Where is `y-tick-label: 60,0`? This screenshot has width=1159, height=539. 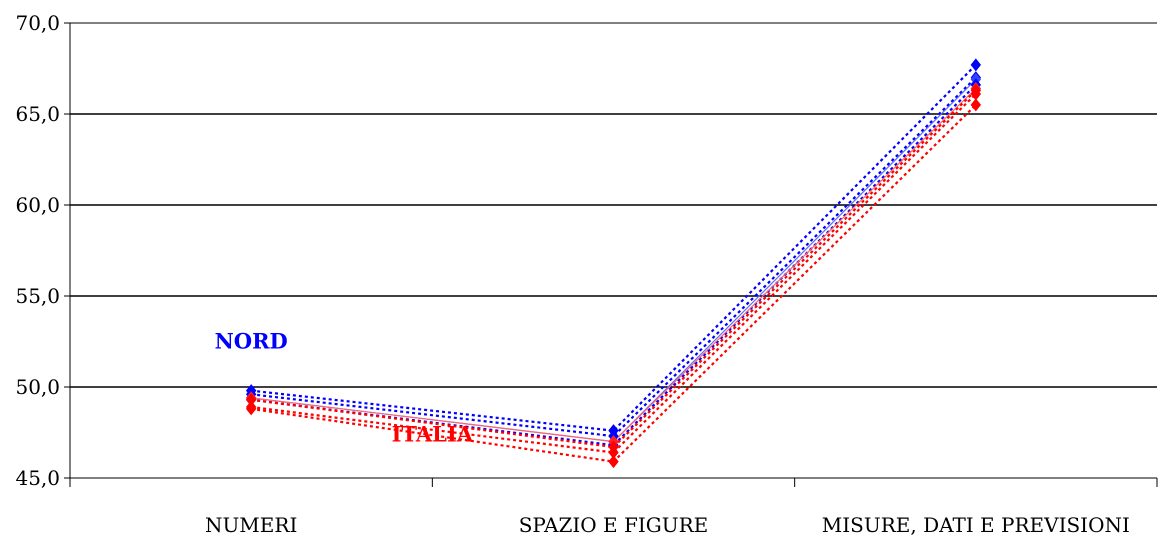 y-tick-label: 60,0 is located at coordinates (37, 205).